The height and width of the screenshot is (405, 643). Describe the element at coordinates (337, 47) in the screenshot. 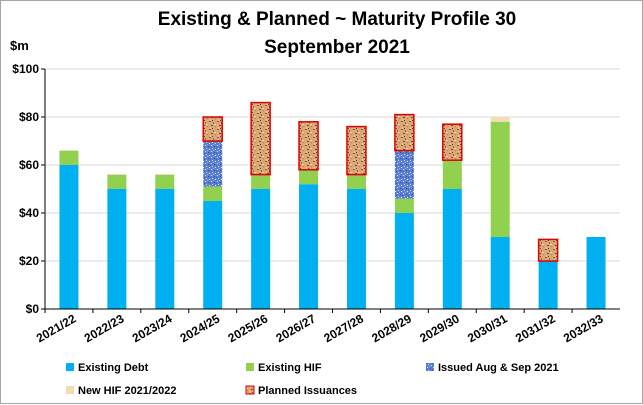

I see `chart-title-line-2: September 2021` at that location.